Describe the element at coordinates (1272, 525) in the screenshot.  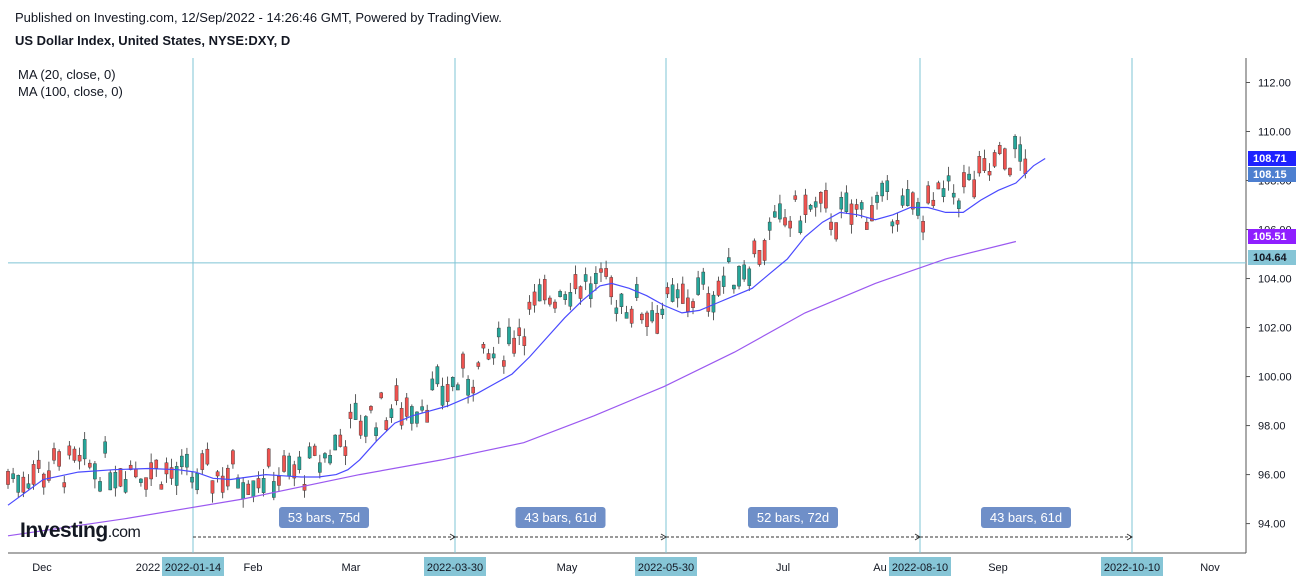
I see `y-tick-label: 94.00` at that location.